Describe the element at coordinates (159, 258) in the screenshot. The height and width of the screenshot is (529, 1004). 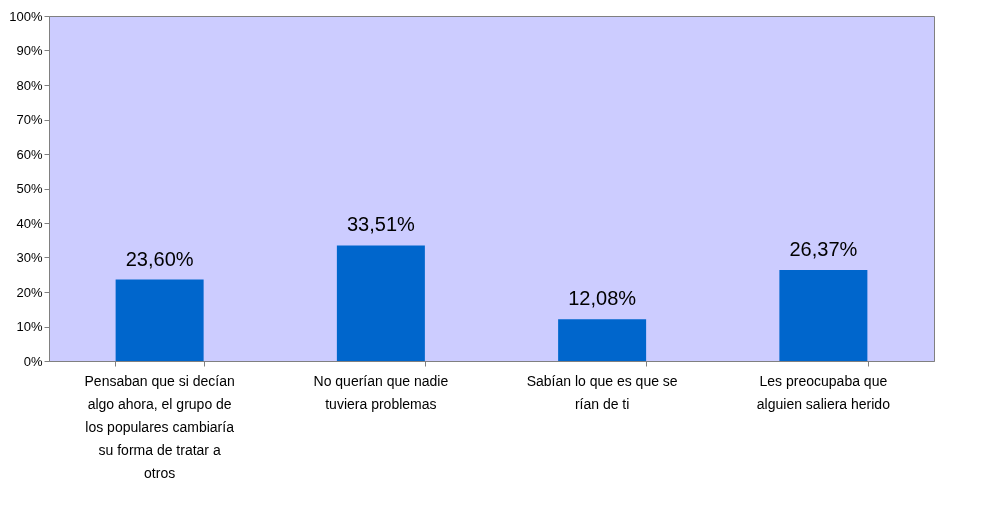
I see `data-label: 23,60%` at that location.